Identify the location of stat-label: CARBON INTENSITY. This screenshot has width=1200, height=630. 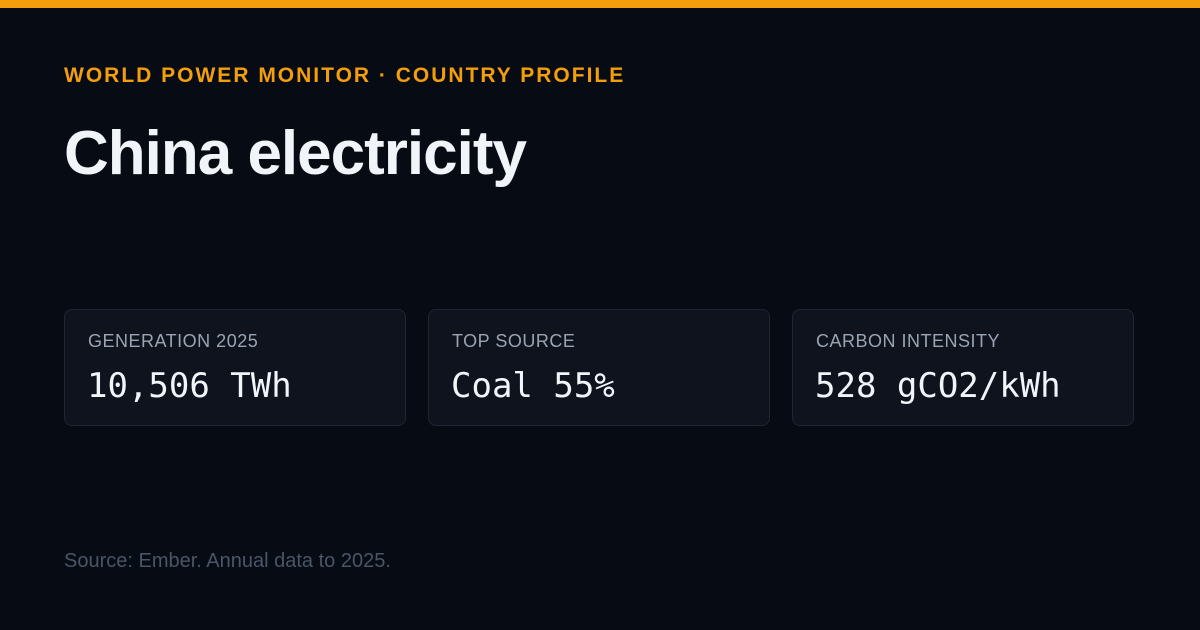
(908, 341).